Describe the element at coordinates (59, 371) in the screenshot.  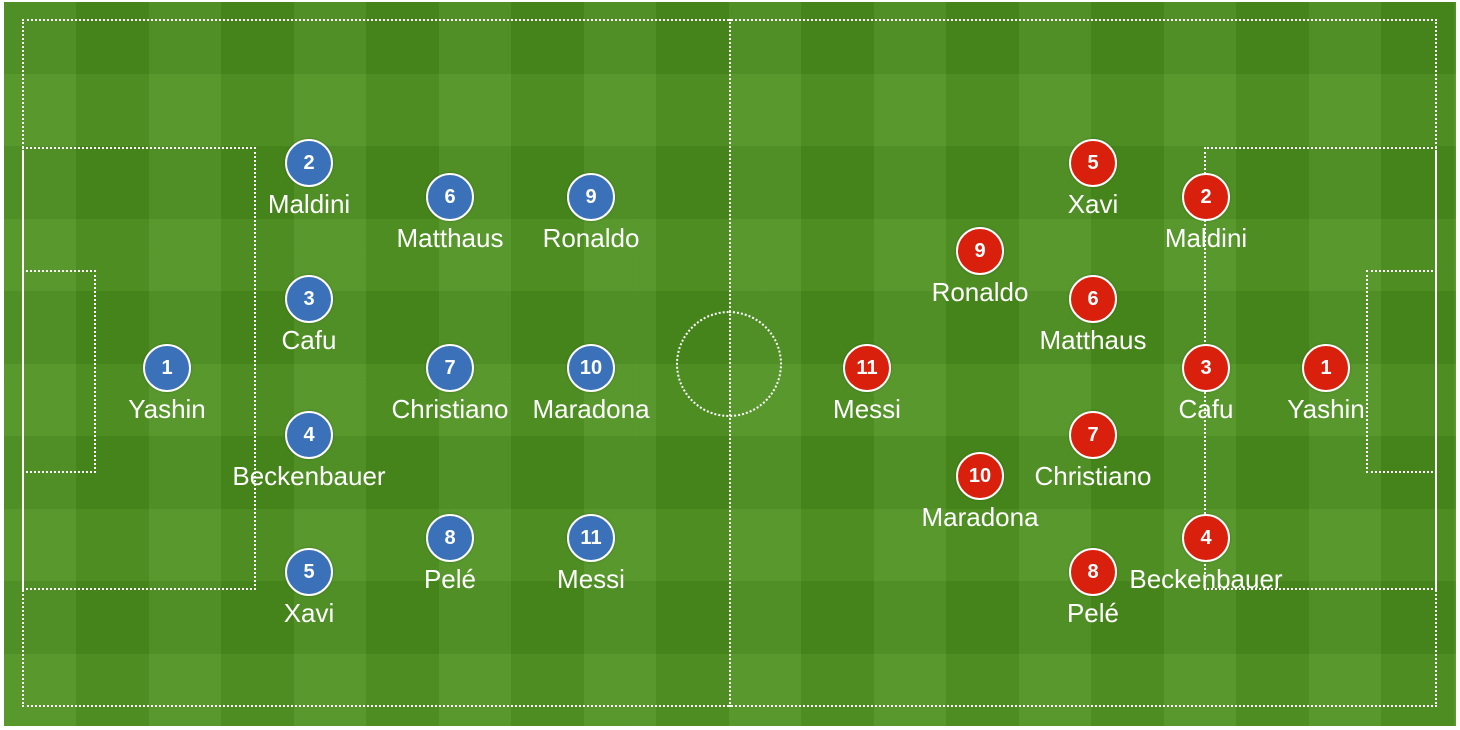
I see `left-goal-box` at that location.